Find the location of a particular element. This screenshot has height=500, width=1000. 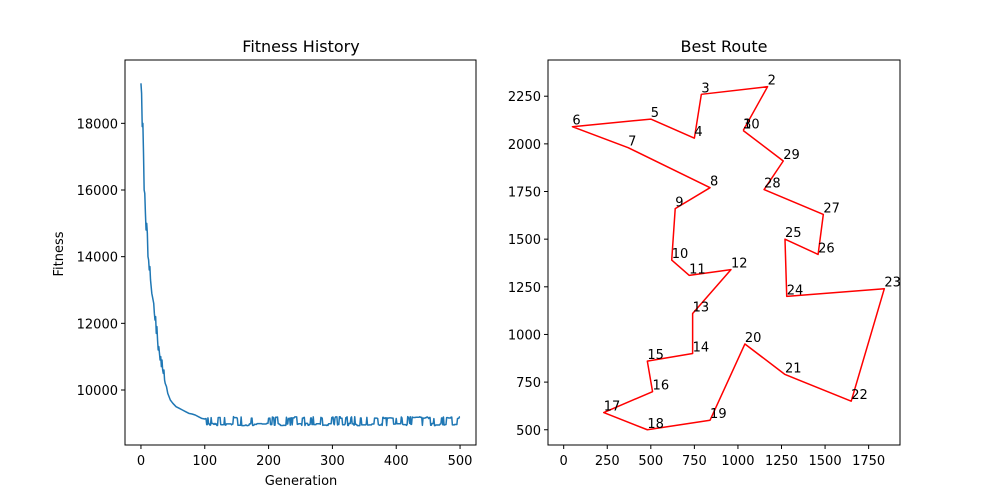

city-label-5: 5 is located at coordinates (655, 113).